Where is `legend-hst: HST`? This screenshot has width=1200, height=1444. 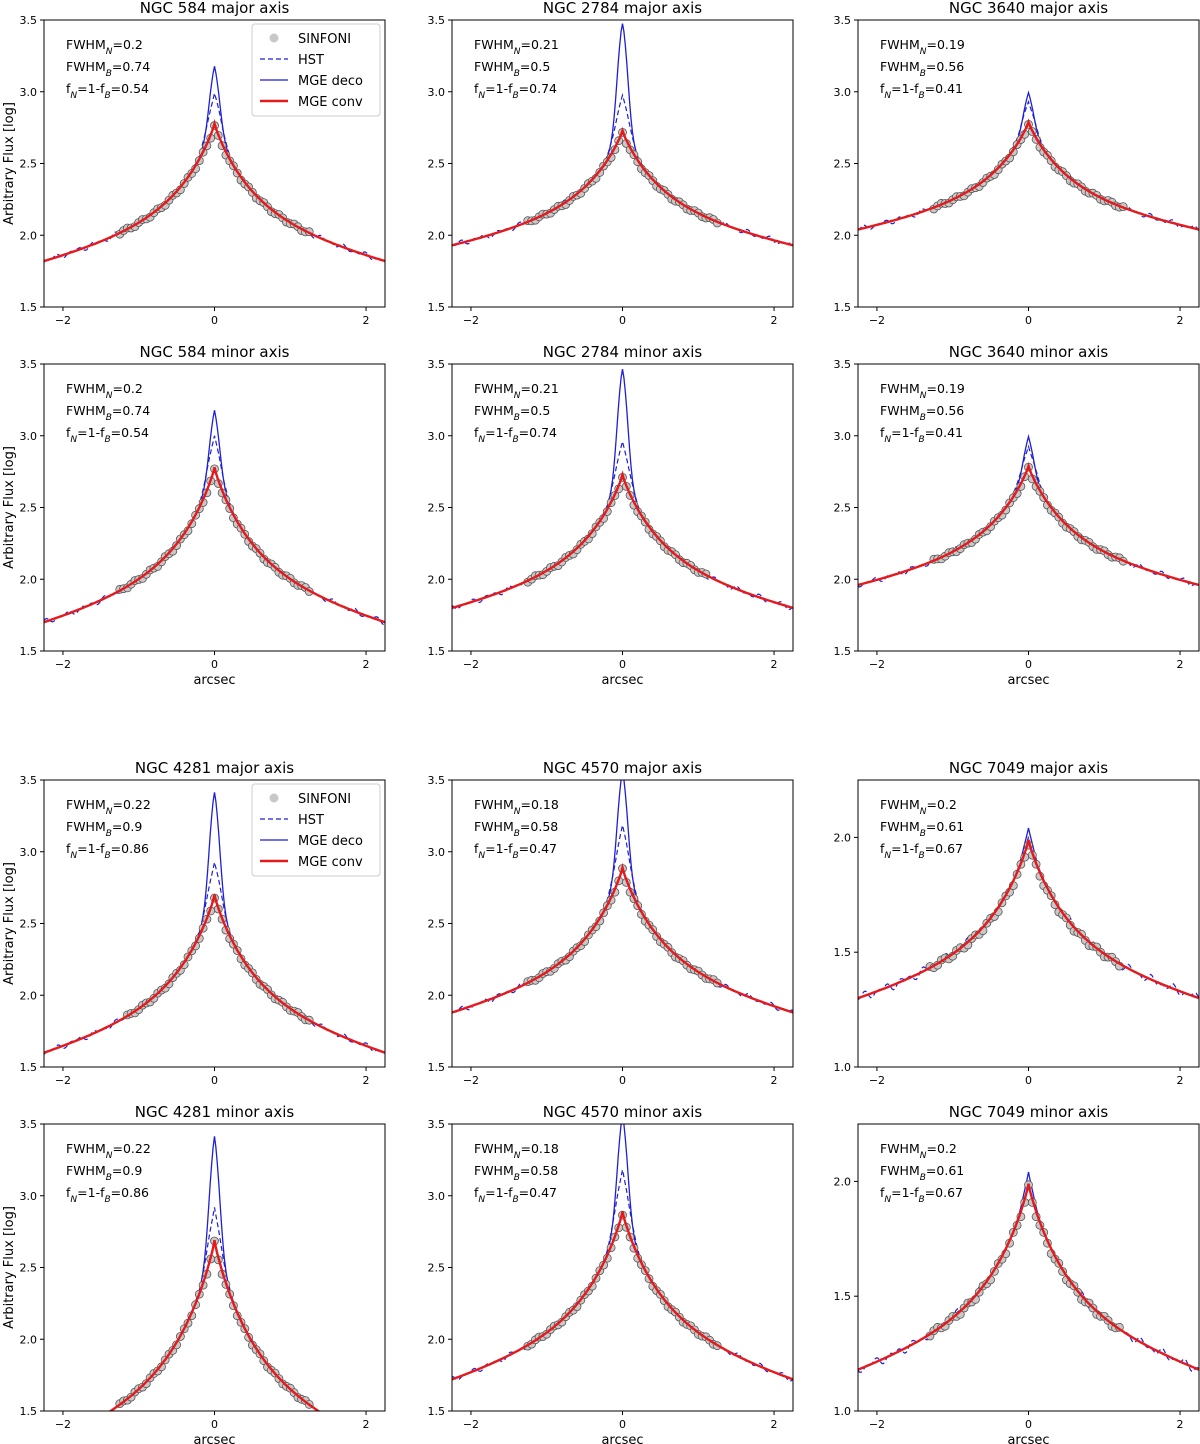
legend-hst: HST is located at coordinates (311, 820).